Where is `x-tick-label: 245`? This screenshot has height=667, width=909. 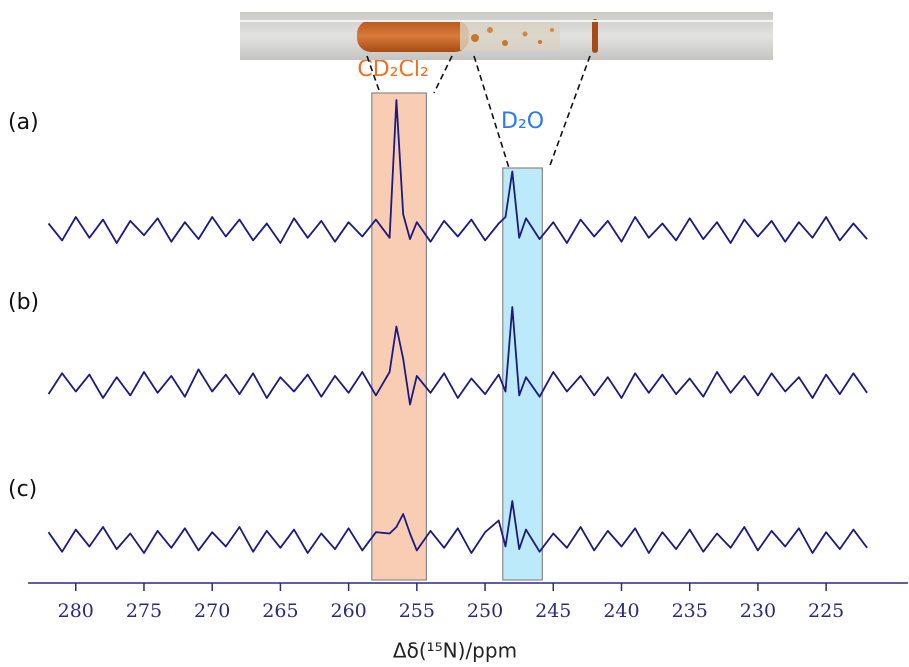 x-tick-label: 245 is located at coordinates (553, 611).